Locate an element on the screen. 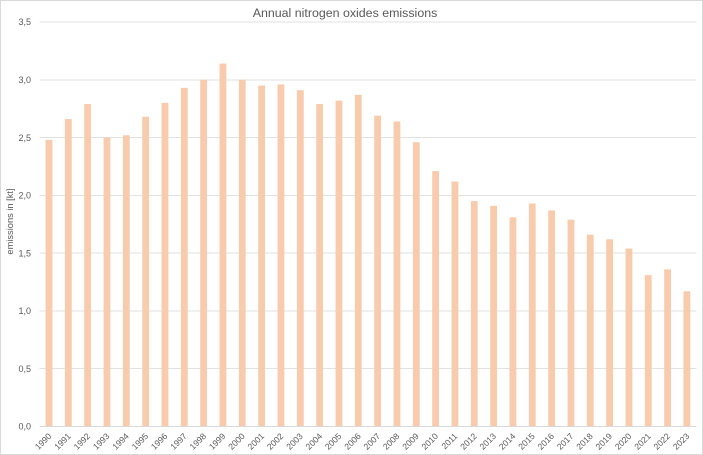  svg-text: 3,0 is located at coordinates (24, 80).